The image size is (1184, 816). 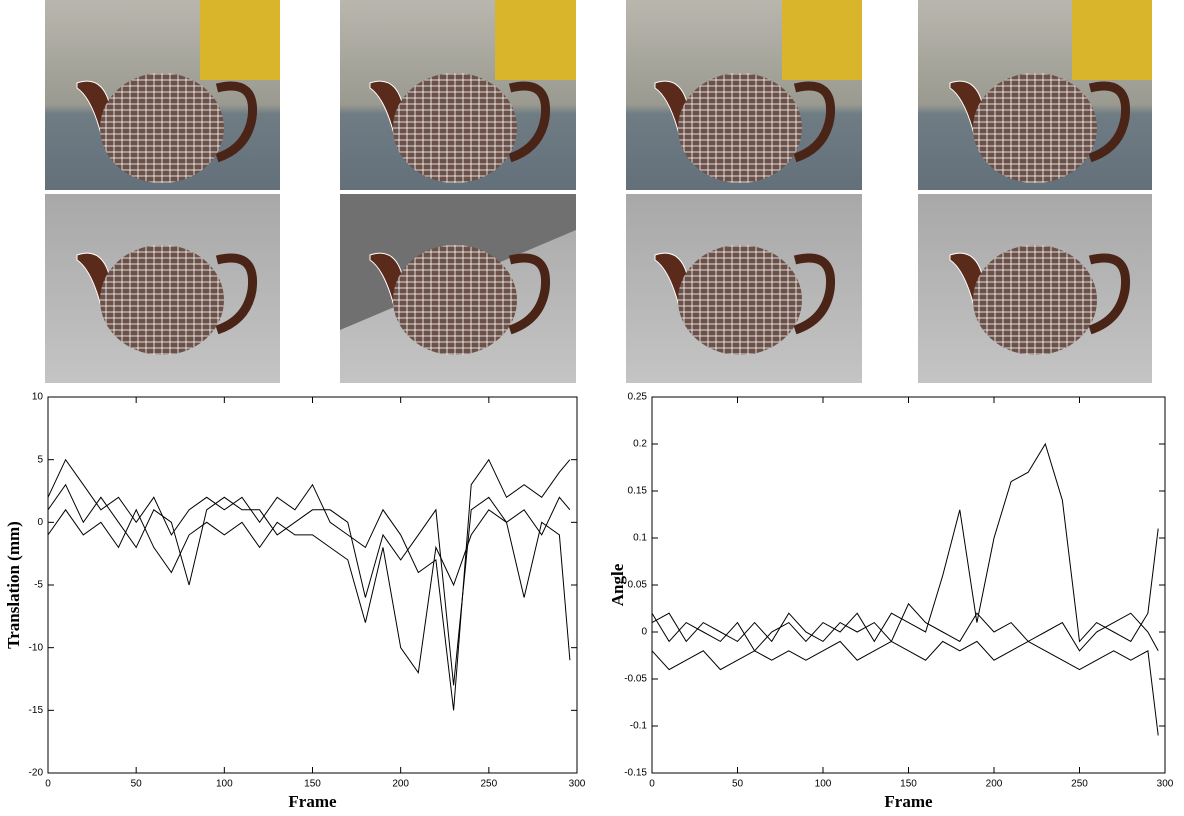 I want to click on y-axis-title: Angle, so click(x=617, y=584).